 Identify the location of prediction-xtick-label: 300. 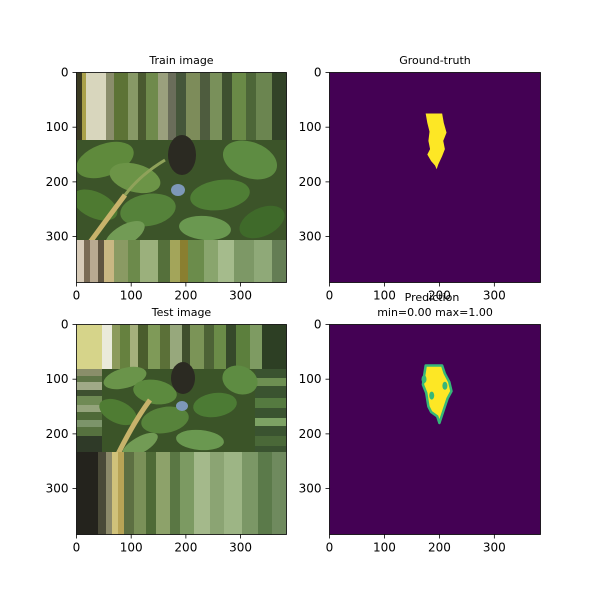
(494, 548).